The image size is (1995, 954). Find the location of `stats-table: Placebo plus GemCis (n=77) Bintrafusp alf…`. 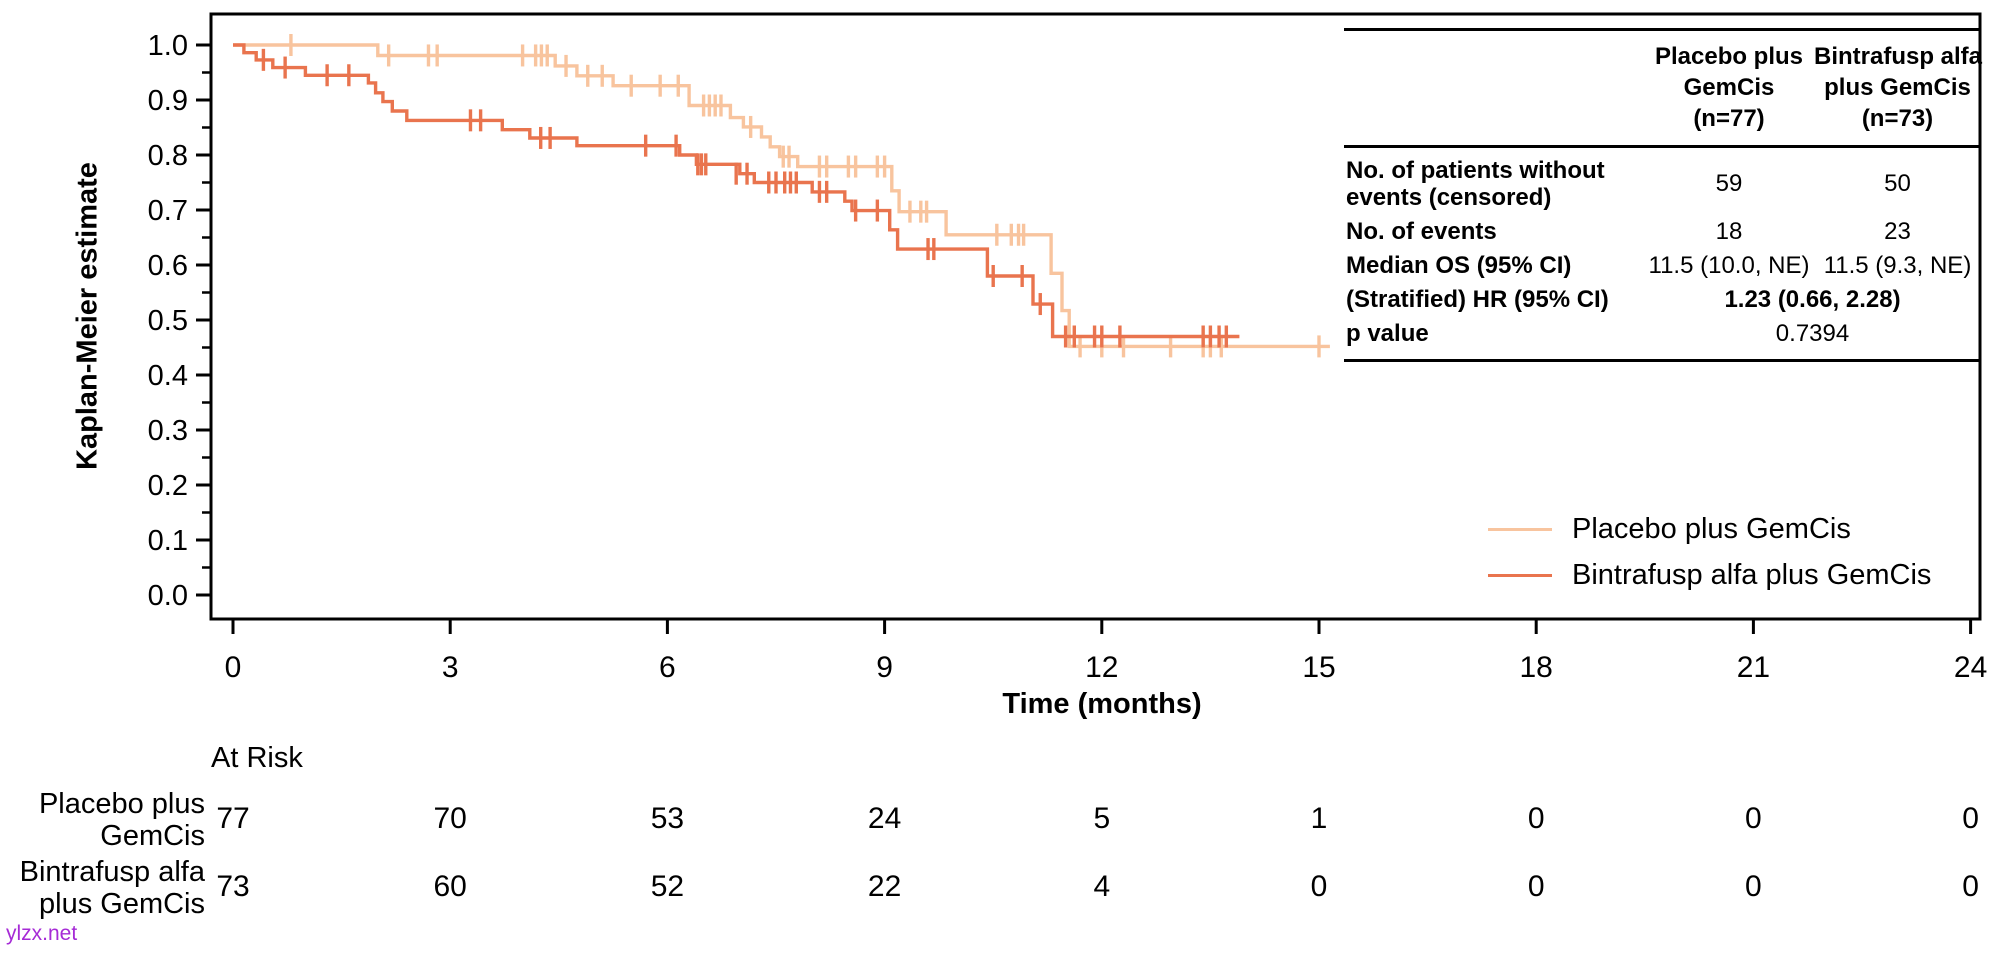

stats-table: Placebo plus GemCis (n=77) Bintrafusp alf… is located at coordinates (1663, 195).